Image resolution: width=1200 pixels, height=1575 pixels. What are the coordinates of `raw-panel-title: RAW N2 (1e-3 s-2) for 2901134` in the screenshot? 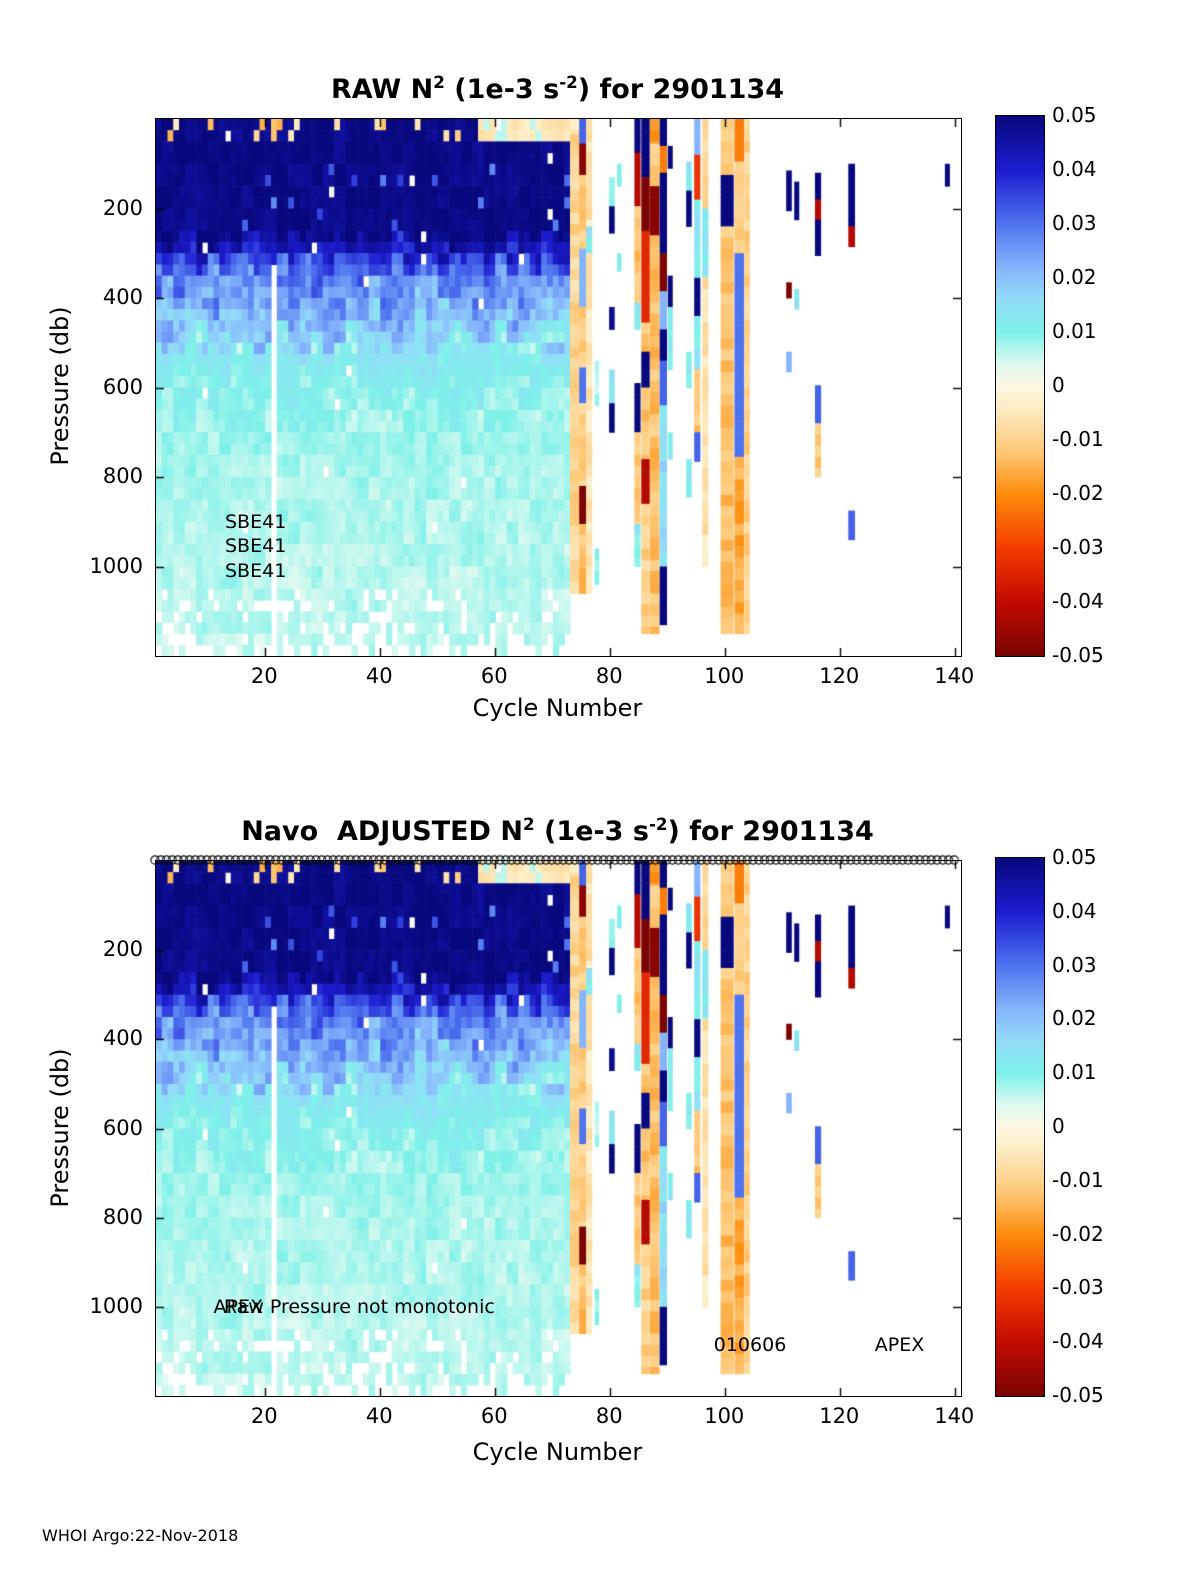 It's located at (557, 88).